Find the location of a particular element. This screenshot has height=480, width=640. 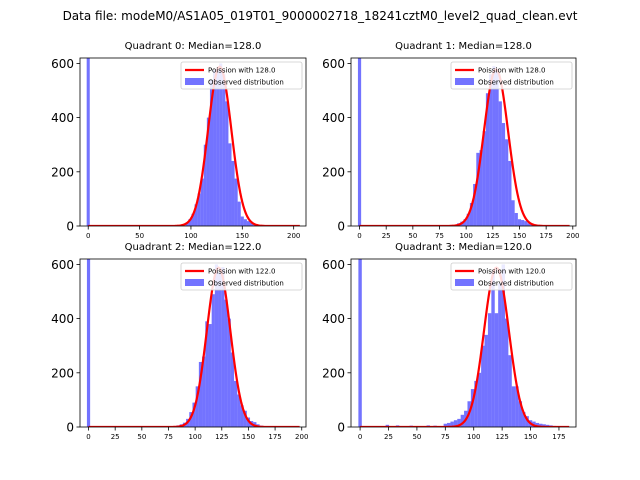

x-tick-label: 100 is located at coordinates (194, 437).